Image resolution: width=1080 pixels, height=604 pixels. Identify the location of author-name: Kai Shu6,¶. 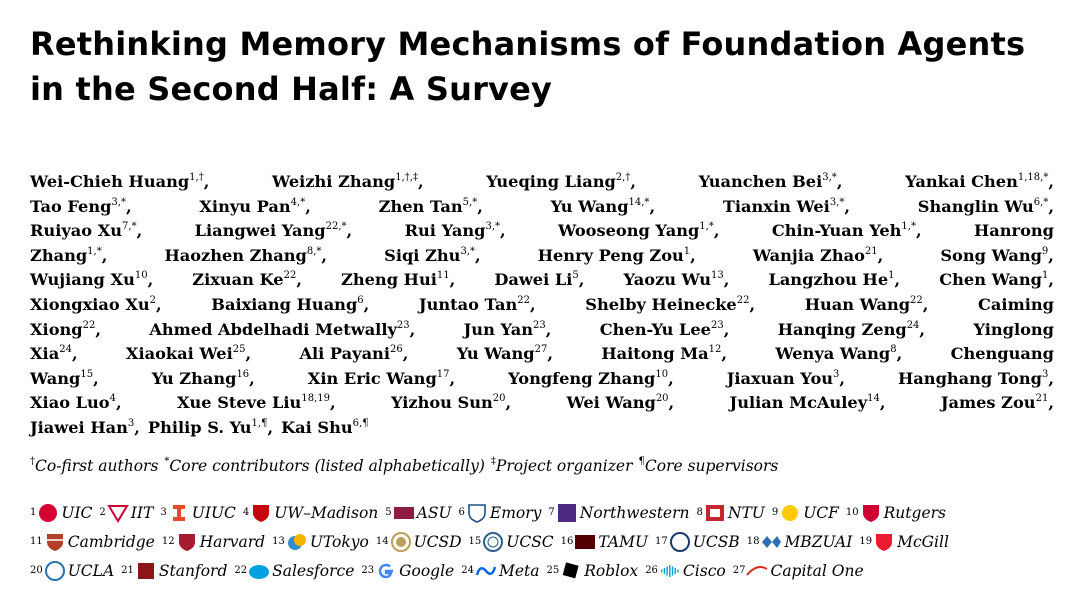
(324, 428).